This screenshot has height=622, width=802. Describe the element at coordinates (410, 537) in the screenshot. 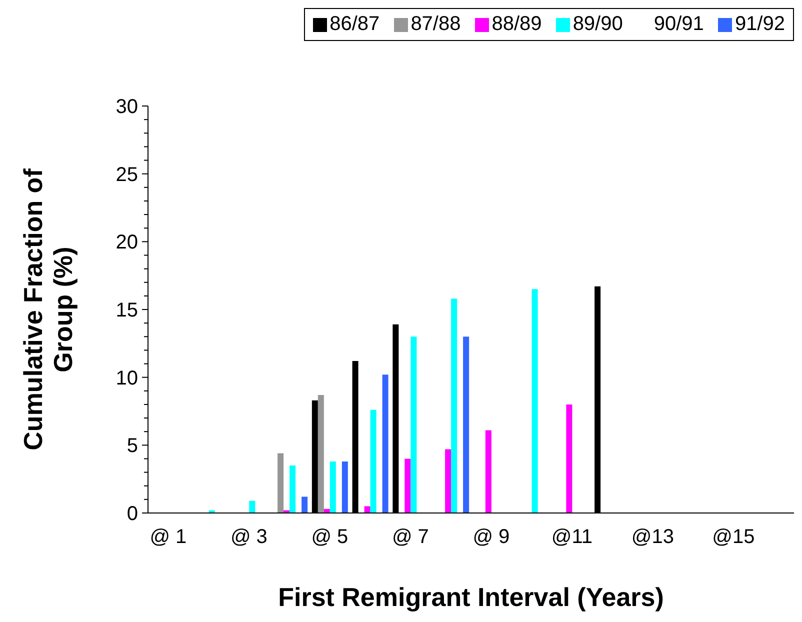

I see `x-tick-label: @ 7` at that location.